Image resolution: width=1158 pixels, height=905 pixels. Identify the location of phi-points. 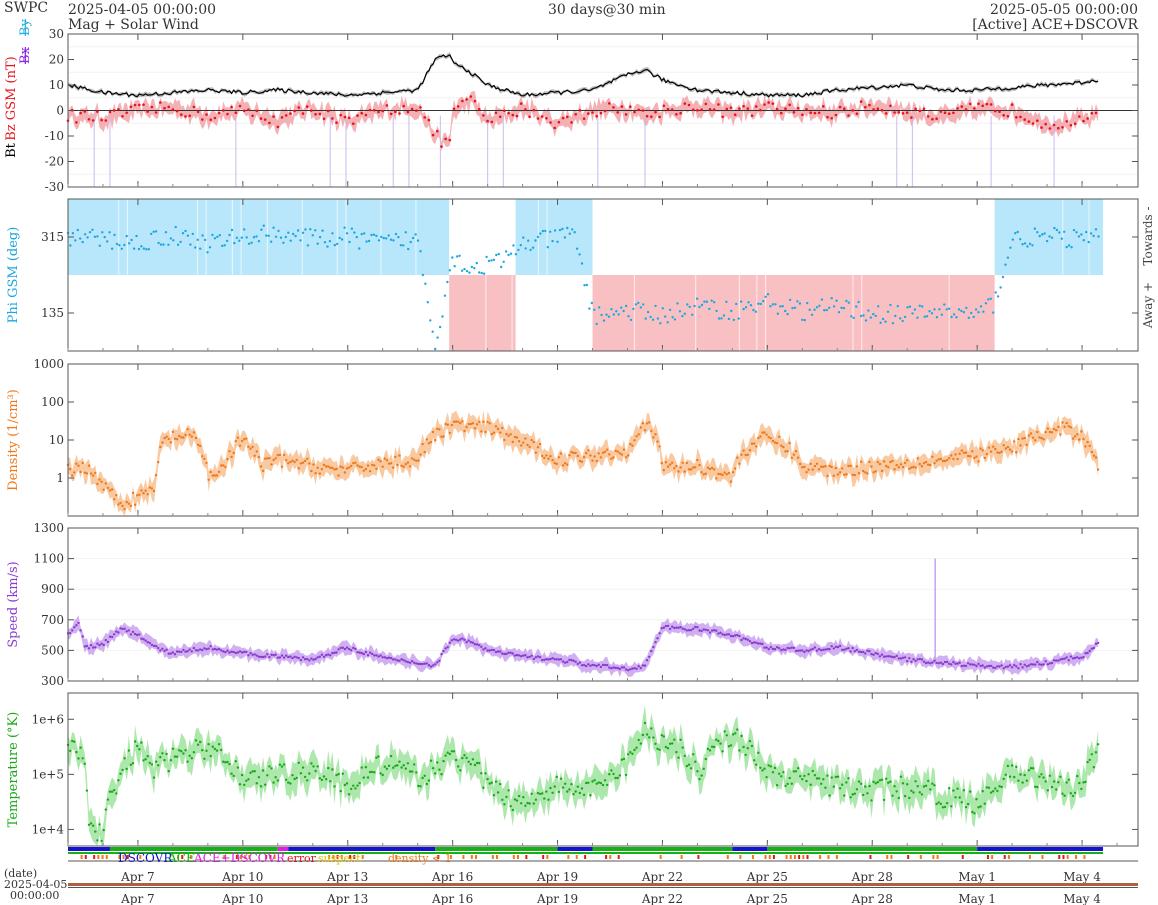
(583, 287).